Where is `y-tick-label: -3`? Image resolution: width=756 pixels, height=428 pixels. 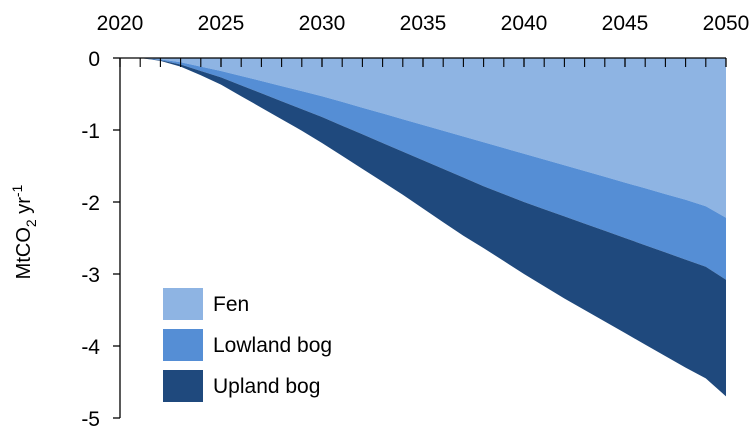
y-tick-label: -3 is located at coordinates (90, 275).